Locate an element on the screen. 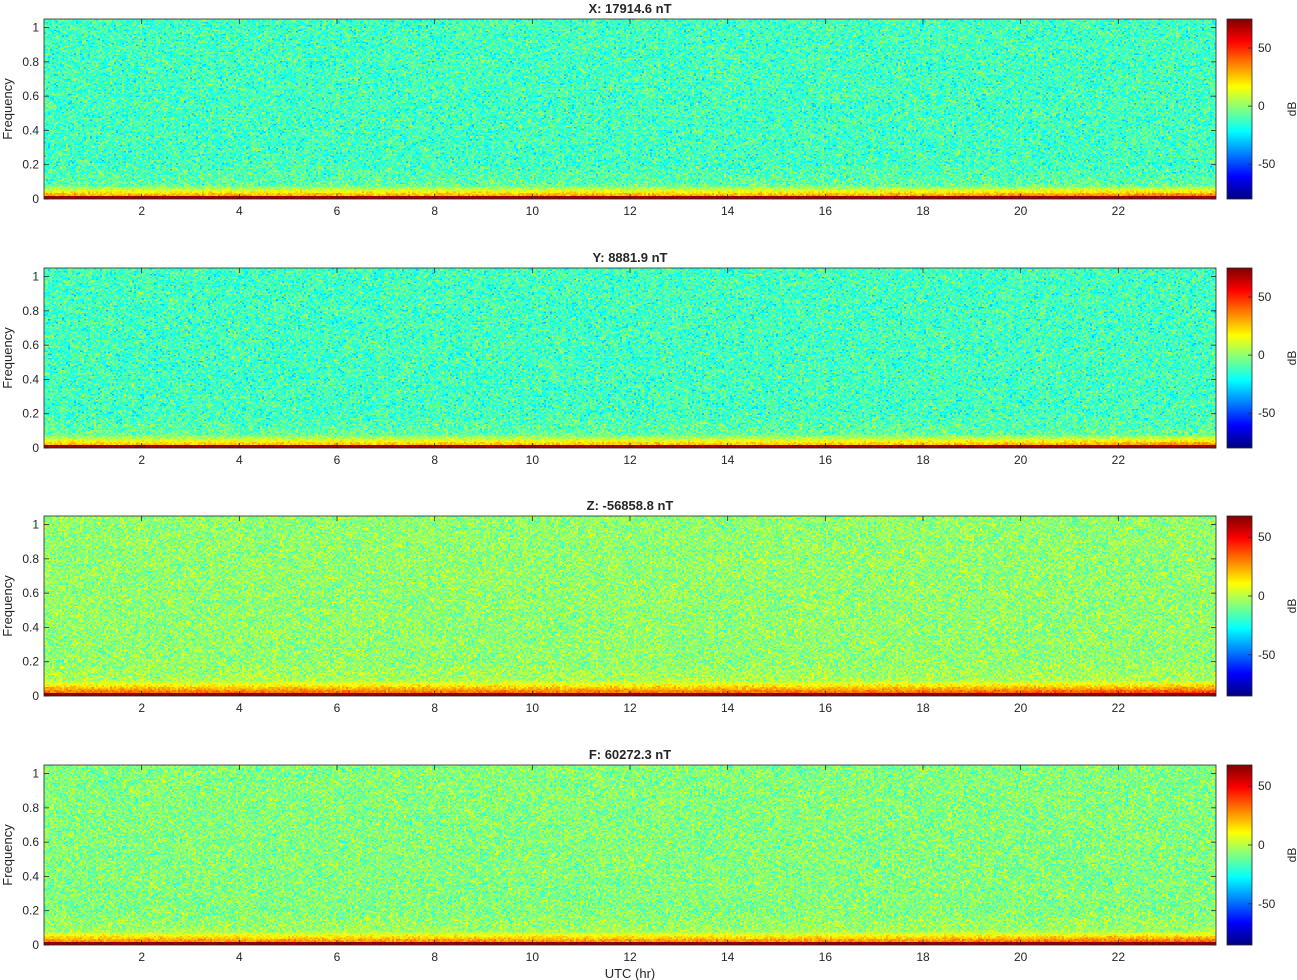 The image size is (1297, 980). subplot-title: F: 60272.3 nT is located at coordinates (630, 754).